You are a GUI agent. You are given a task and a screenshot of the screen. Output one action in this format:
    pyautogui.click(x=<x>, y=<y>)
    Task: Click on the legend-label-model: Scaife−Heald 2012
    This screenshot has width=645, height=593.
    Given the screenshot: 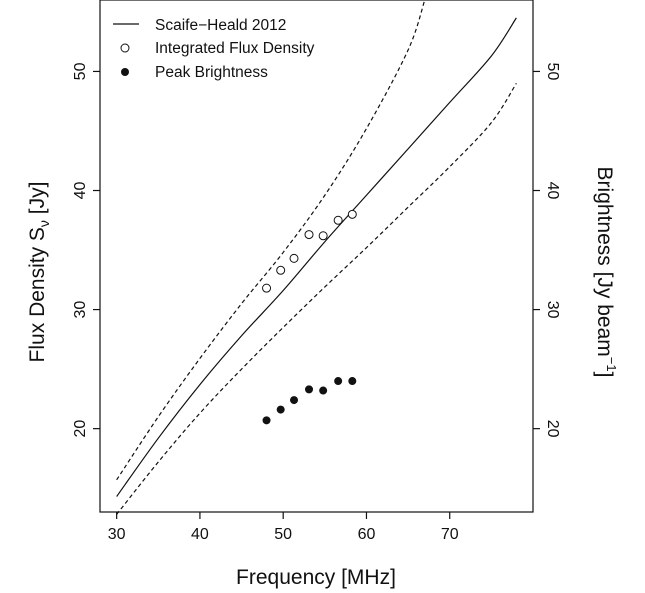 What is the action you would take?
    pyautogui.click(x=220, y=25)
    